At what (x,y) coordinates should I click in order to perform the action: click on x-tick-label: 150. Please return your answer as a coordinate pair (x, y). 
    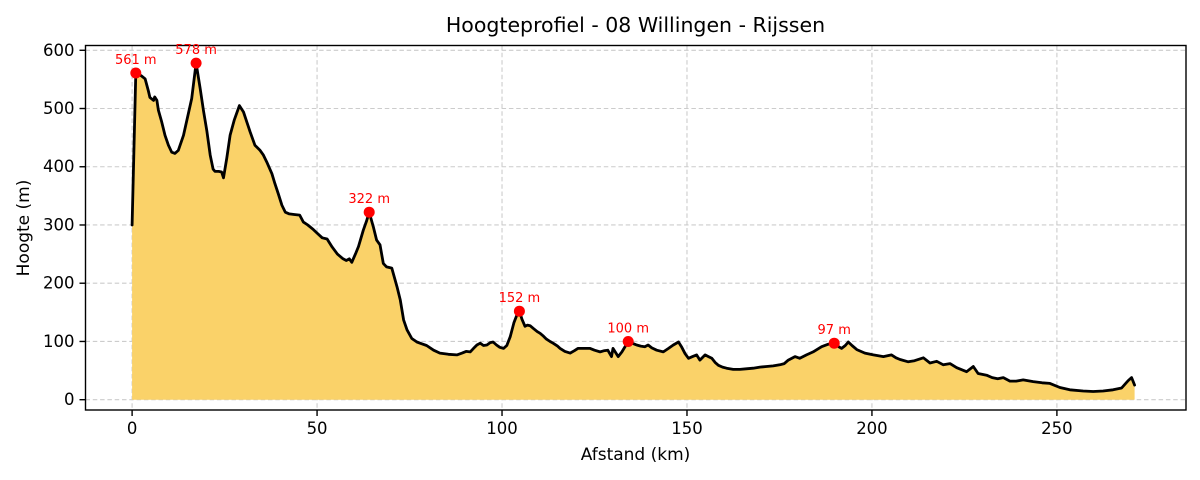
    Looking at the image, I should click on (687, 428).